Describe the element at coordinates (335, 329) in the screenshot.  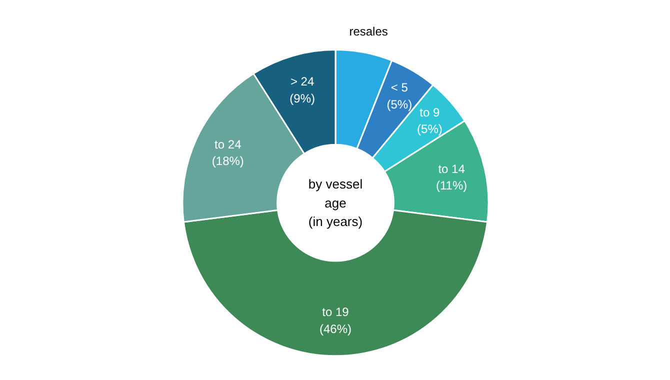
I see `data-label: (46%)` at that location.